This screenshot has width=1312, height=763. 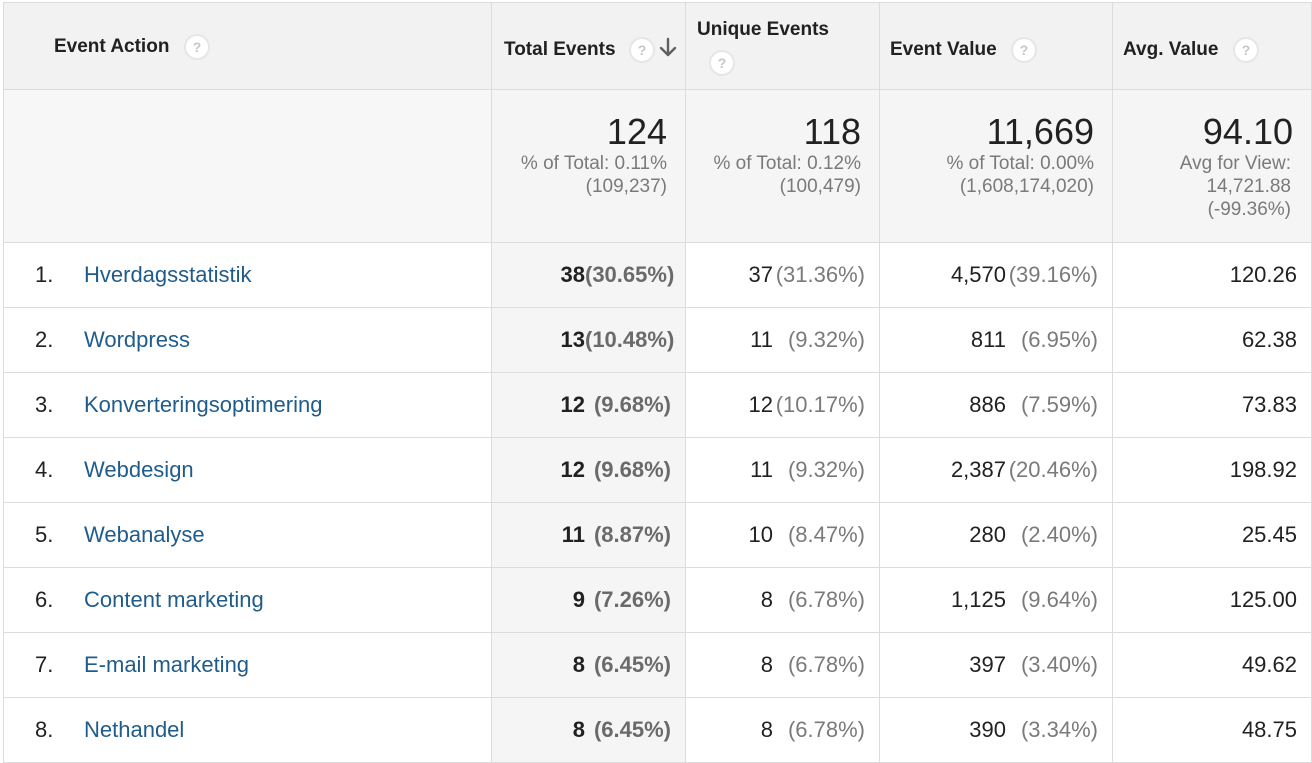 I want to click on event-value-cell: 886 (7.59%), so click(x=996, y=405).